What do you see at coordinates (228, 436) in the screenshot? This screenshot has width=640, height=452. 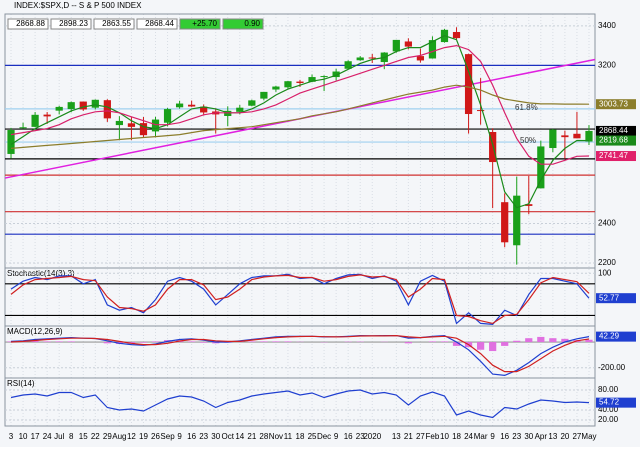 I see `x-tick-label: Oct` at bounding box center [228, 436].